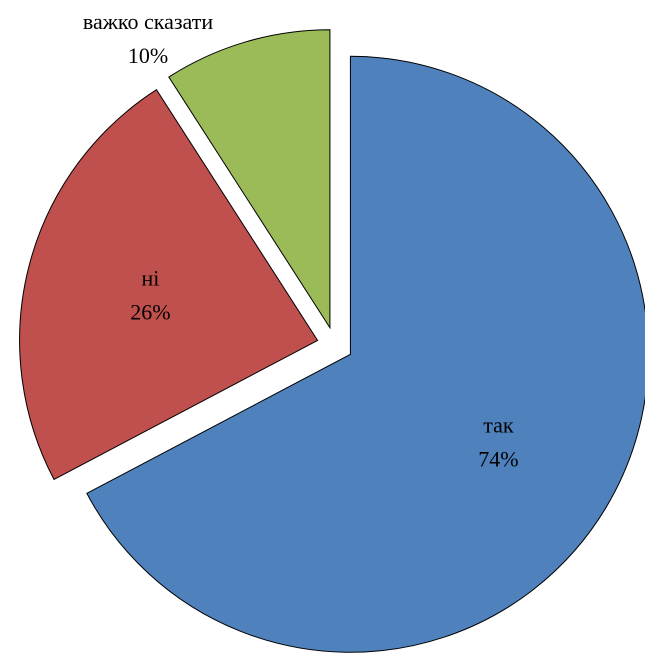 This screenshot has height=660, width=645. Describe the element at coordinates (150, 312) in the screenshot. I see `slice-value-label: 26%` at that location.